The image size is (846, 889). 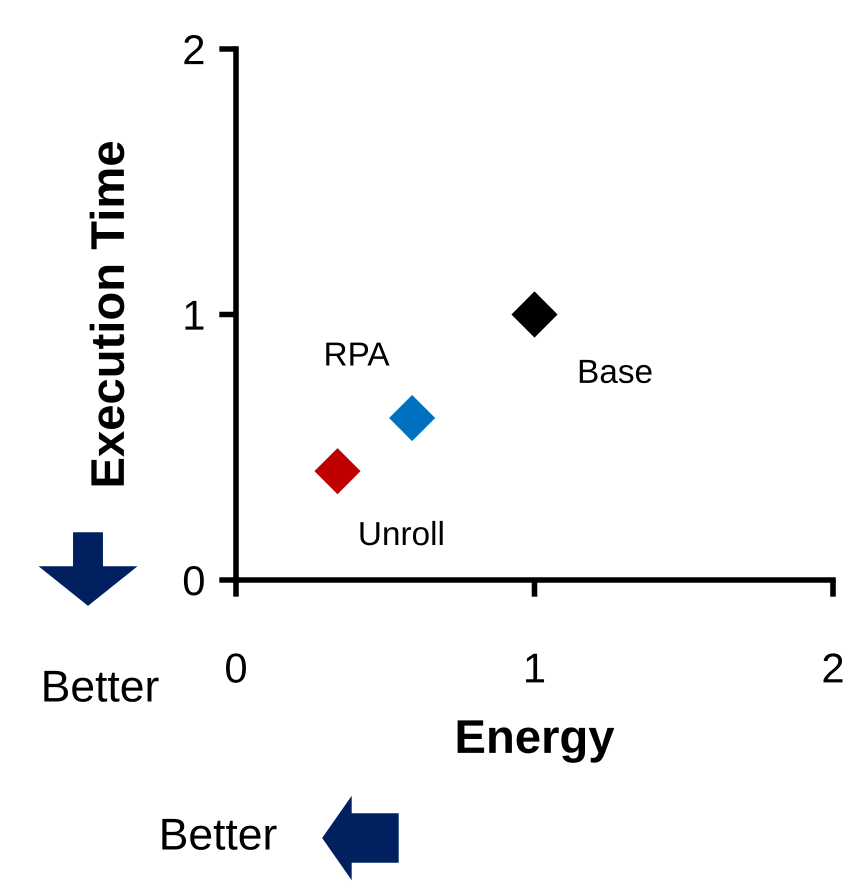 What do you see at coordinates (107, 314) in the screenshot?
I see `y-axis-title: Execution Time` at bounding box center [107, 314].